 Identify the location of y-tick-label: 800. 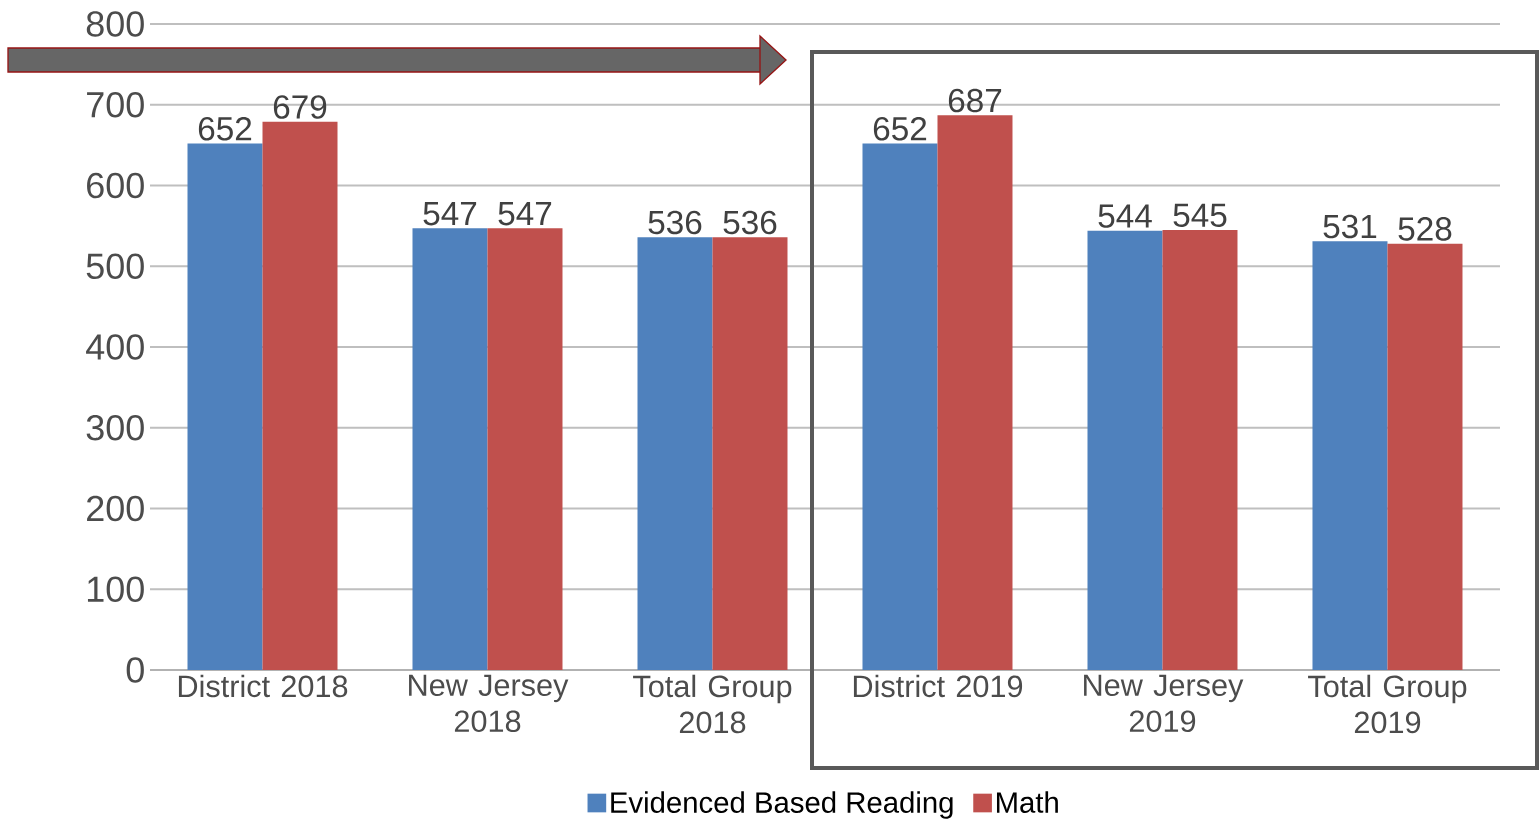
(115, 24).